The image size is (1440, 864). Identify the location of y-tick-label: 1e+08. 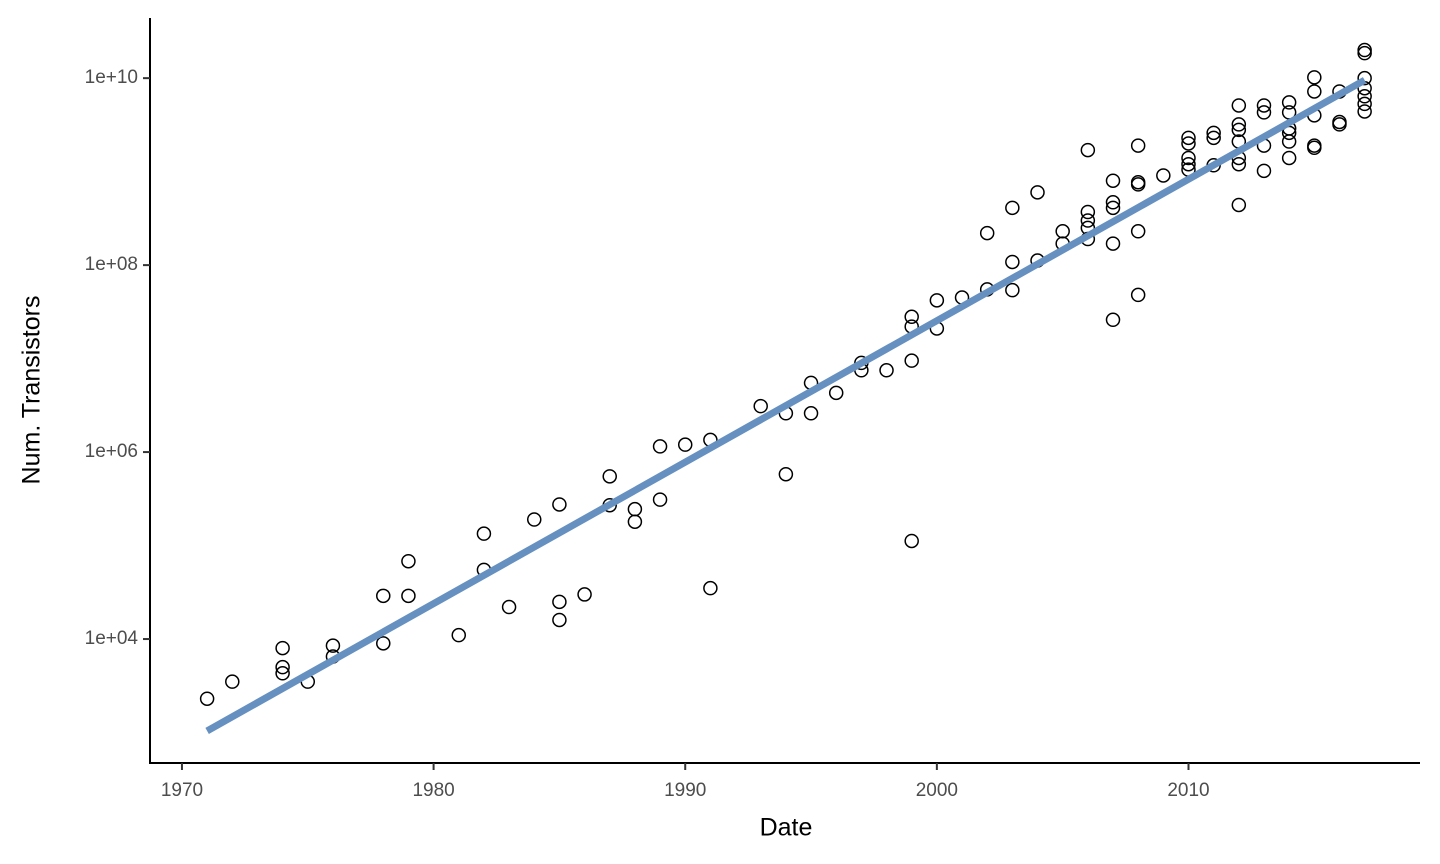
(111, 264).